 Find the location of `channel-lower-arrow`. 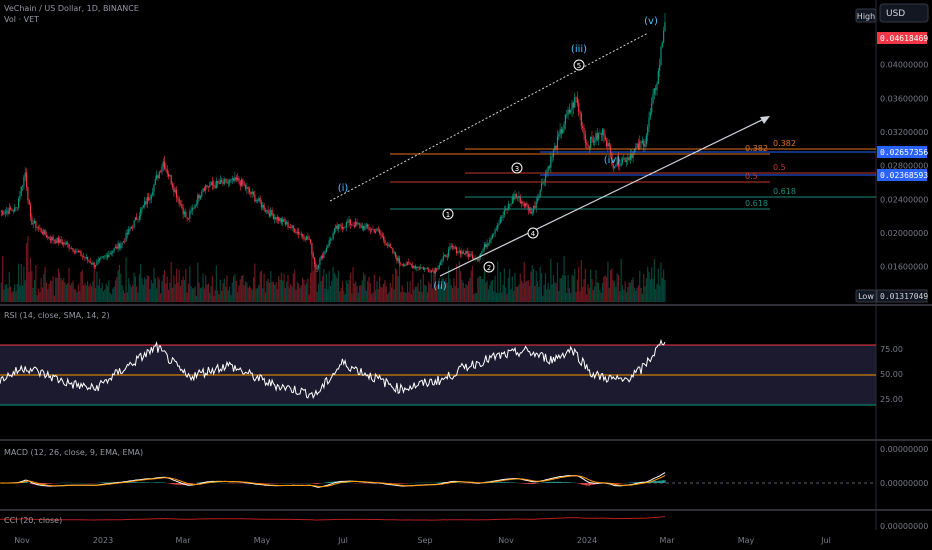

channel-lower-arrow is located at coordinates (604, 196).